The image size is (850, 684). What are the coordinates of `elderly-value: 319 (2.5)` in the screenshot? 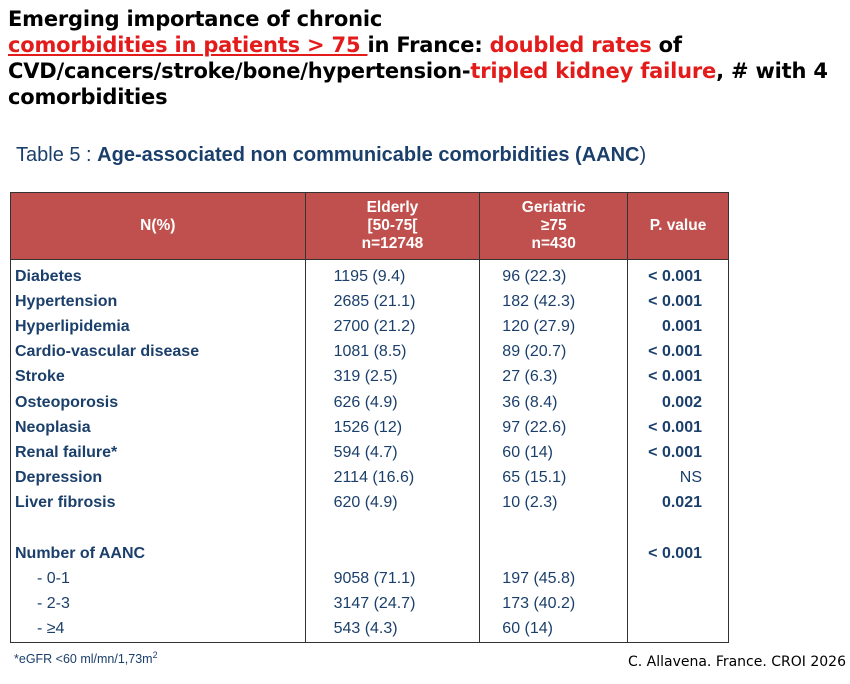 It's located at (392, 377).